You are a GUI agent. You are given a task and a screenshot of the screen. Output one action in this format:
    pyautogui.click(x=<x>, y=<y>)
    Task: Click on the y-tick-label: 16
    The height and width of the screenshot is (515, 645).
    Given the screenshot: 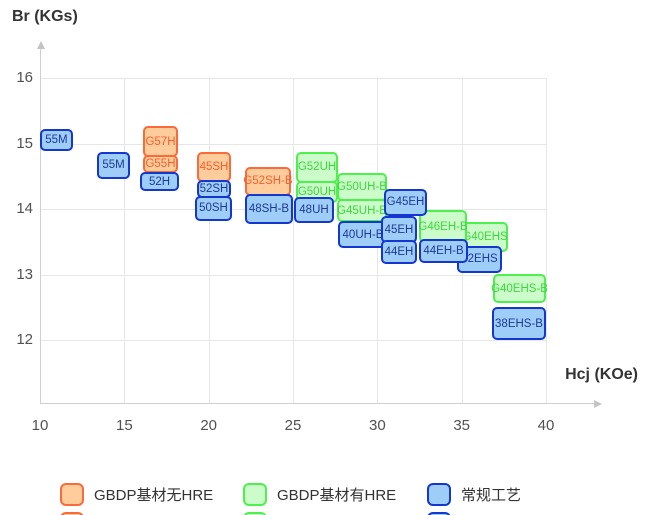 What is the action you would take?
    pyautogui.click(x=24, y=77)
    